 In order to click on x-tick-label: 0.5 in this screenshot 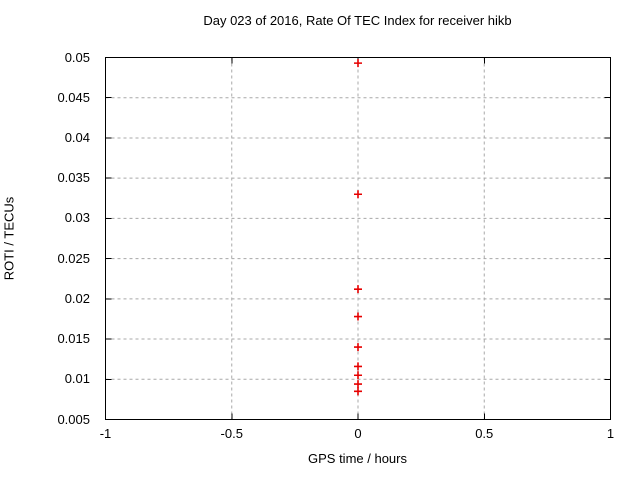, I will do `click(484, 433)`.